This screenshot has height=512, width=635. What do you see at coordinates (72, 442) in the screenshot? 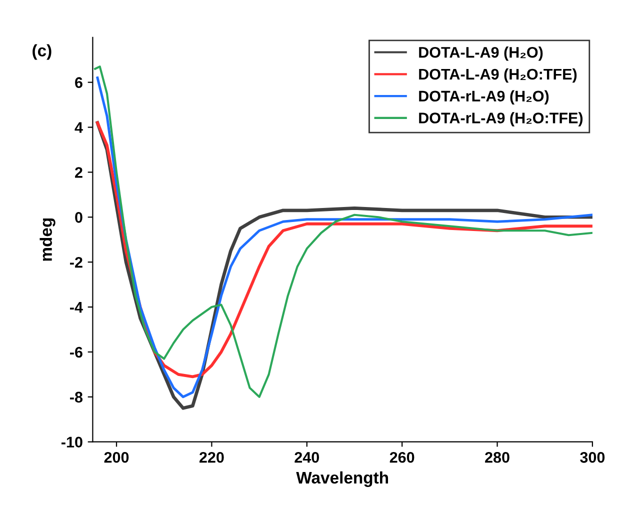
I see `y-tick-label: -10` at bounding box center [72, 442].